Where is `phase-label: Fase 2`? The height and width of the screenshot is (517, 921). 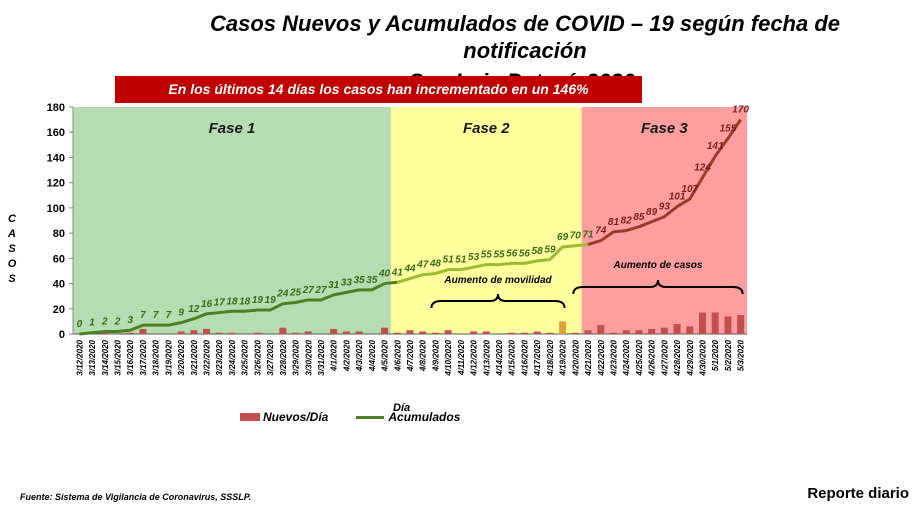
phase-label: Fase 2 is located at coordinates (486, 128).